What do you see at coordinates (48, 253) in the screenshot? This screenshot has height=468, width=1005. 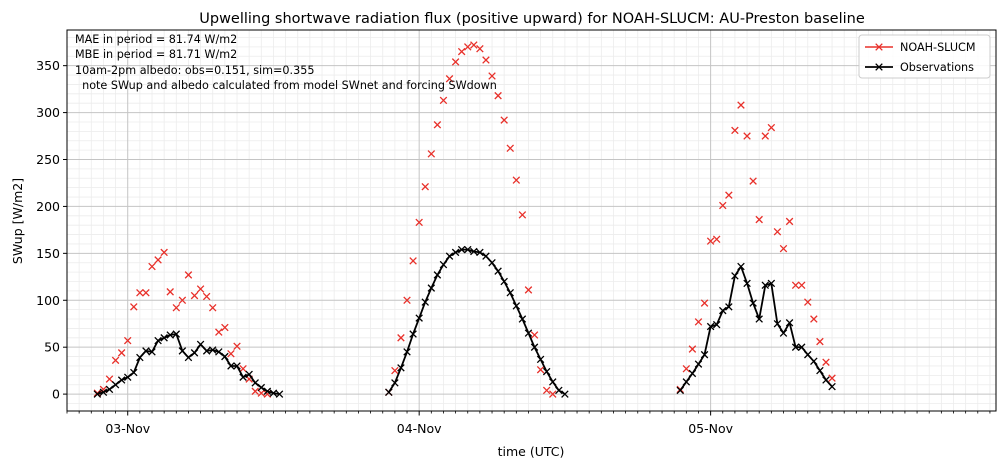 I see `y-tick-label: 150` at bounding box center [48, 253].